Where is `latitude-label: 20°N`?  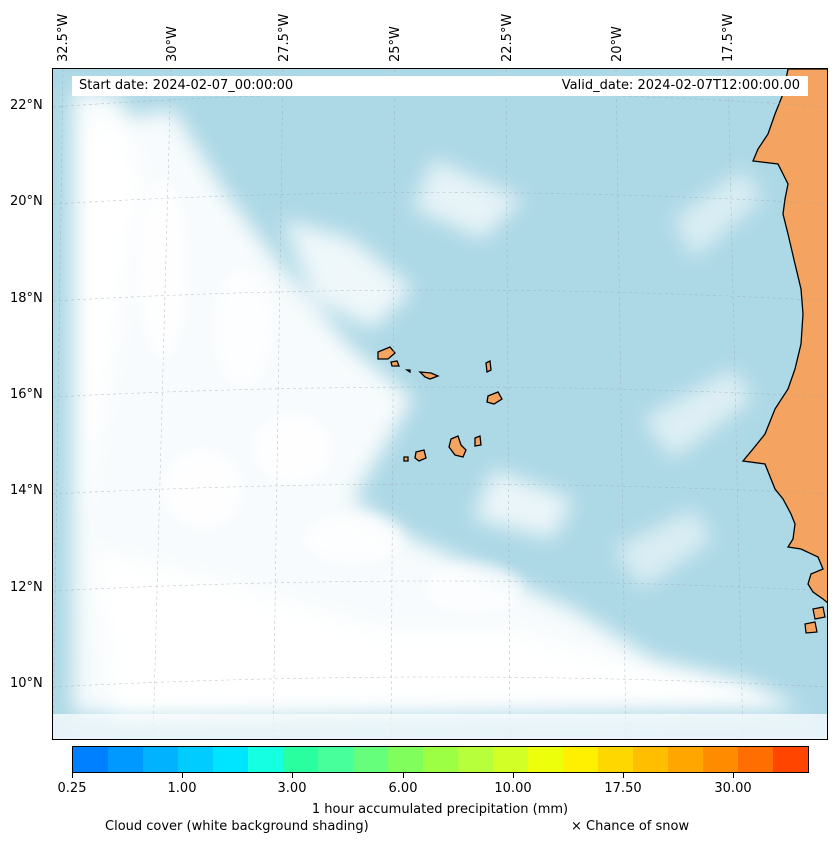 latitude-label: 20°N is located at coordinates (26, 201).